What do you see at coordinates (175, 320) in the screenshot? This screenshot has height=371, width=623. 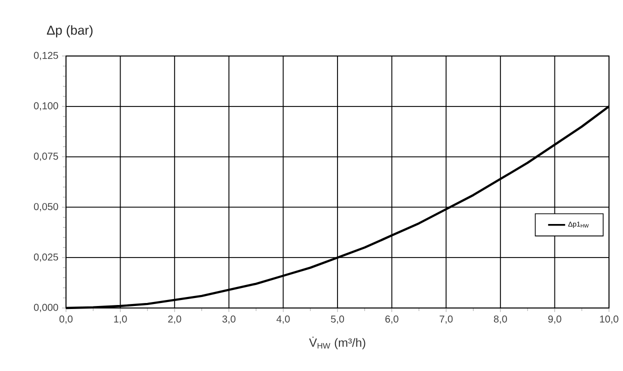 I see `x-tick-label: 2,0` at bounding box center [175, 320].